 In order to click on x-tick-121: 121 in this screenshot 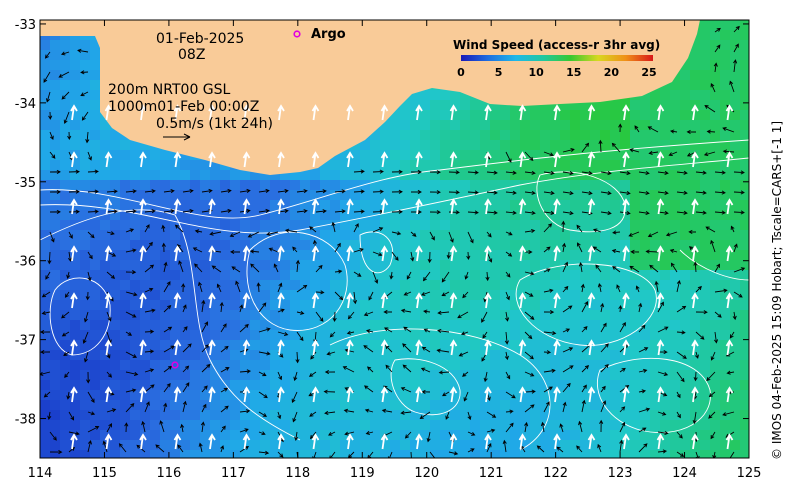, I will do `click(491, 473)`.